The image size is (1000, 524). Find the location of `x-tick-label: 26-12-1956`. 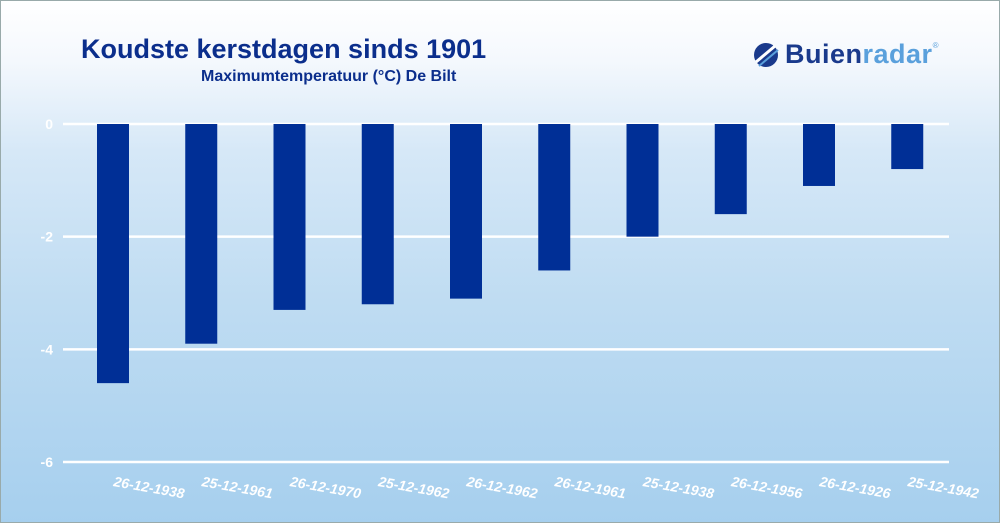

x-tick-label: 26-12-1956 is located at coordinates (766, 487).